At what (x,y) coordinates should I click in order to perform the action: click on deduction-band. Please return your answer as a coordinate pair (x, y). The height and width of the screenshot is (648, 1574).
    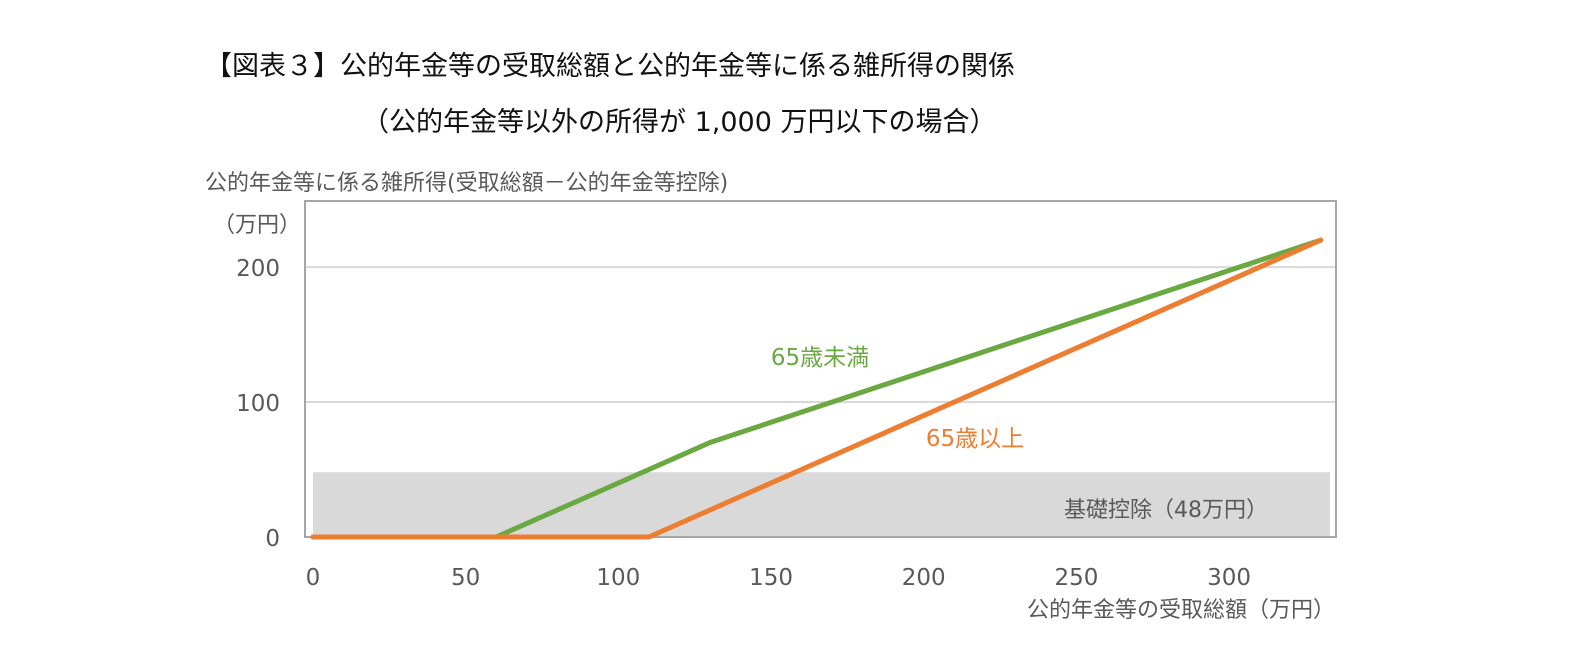
    Looking at the image, I should click on (821, 504).